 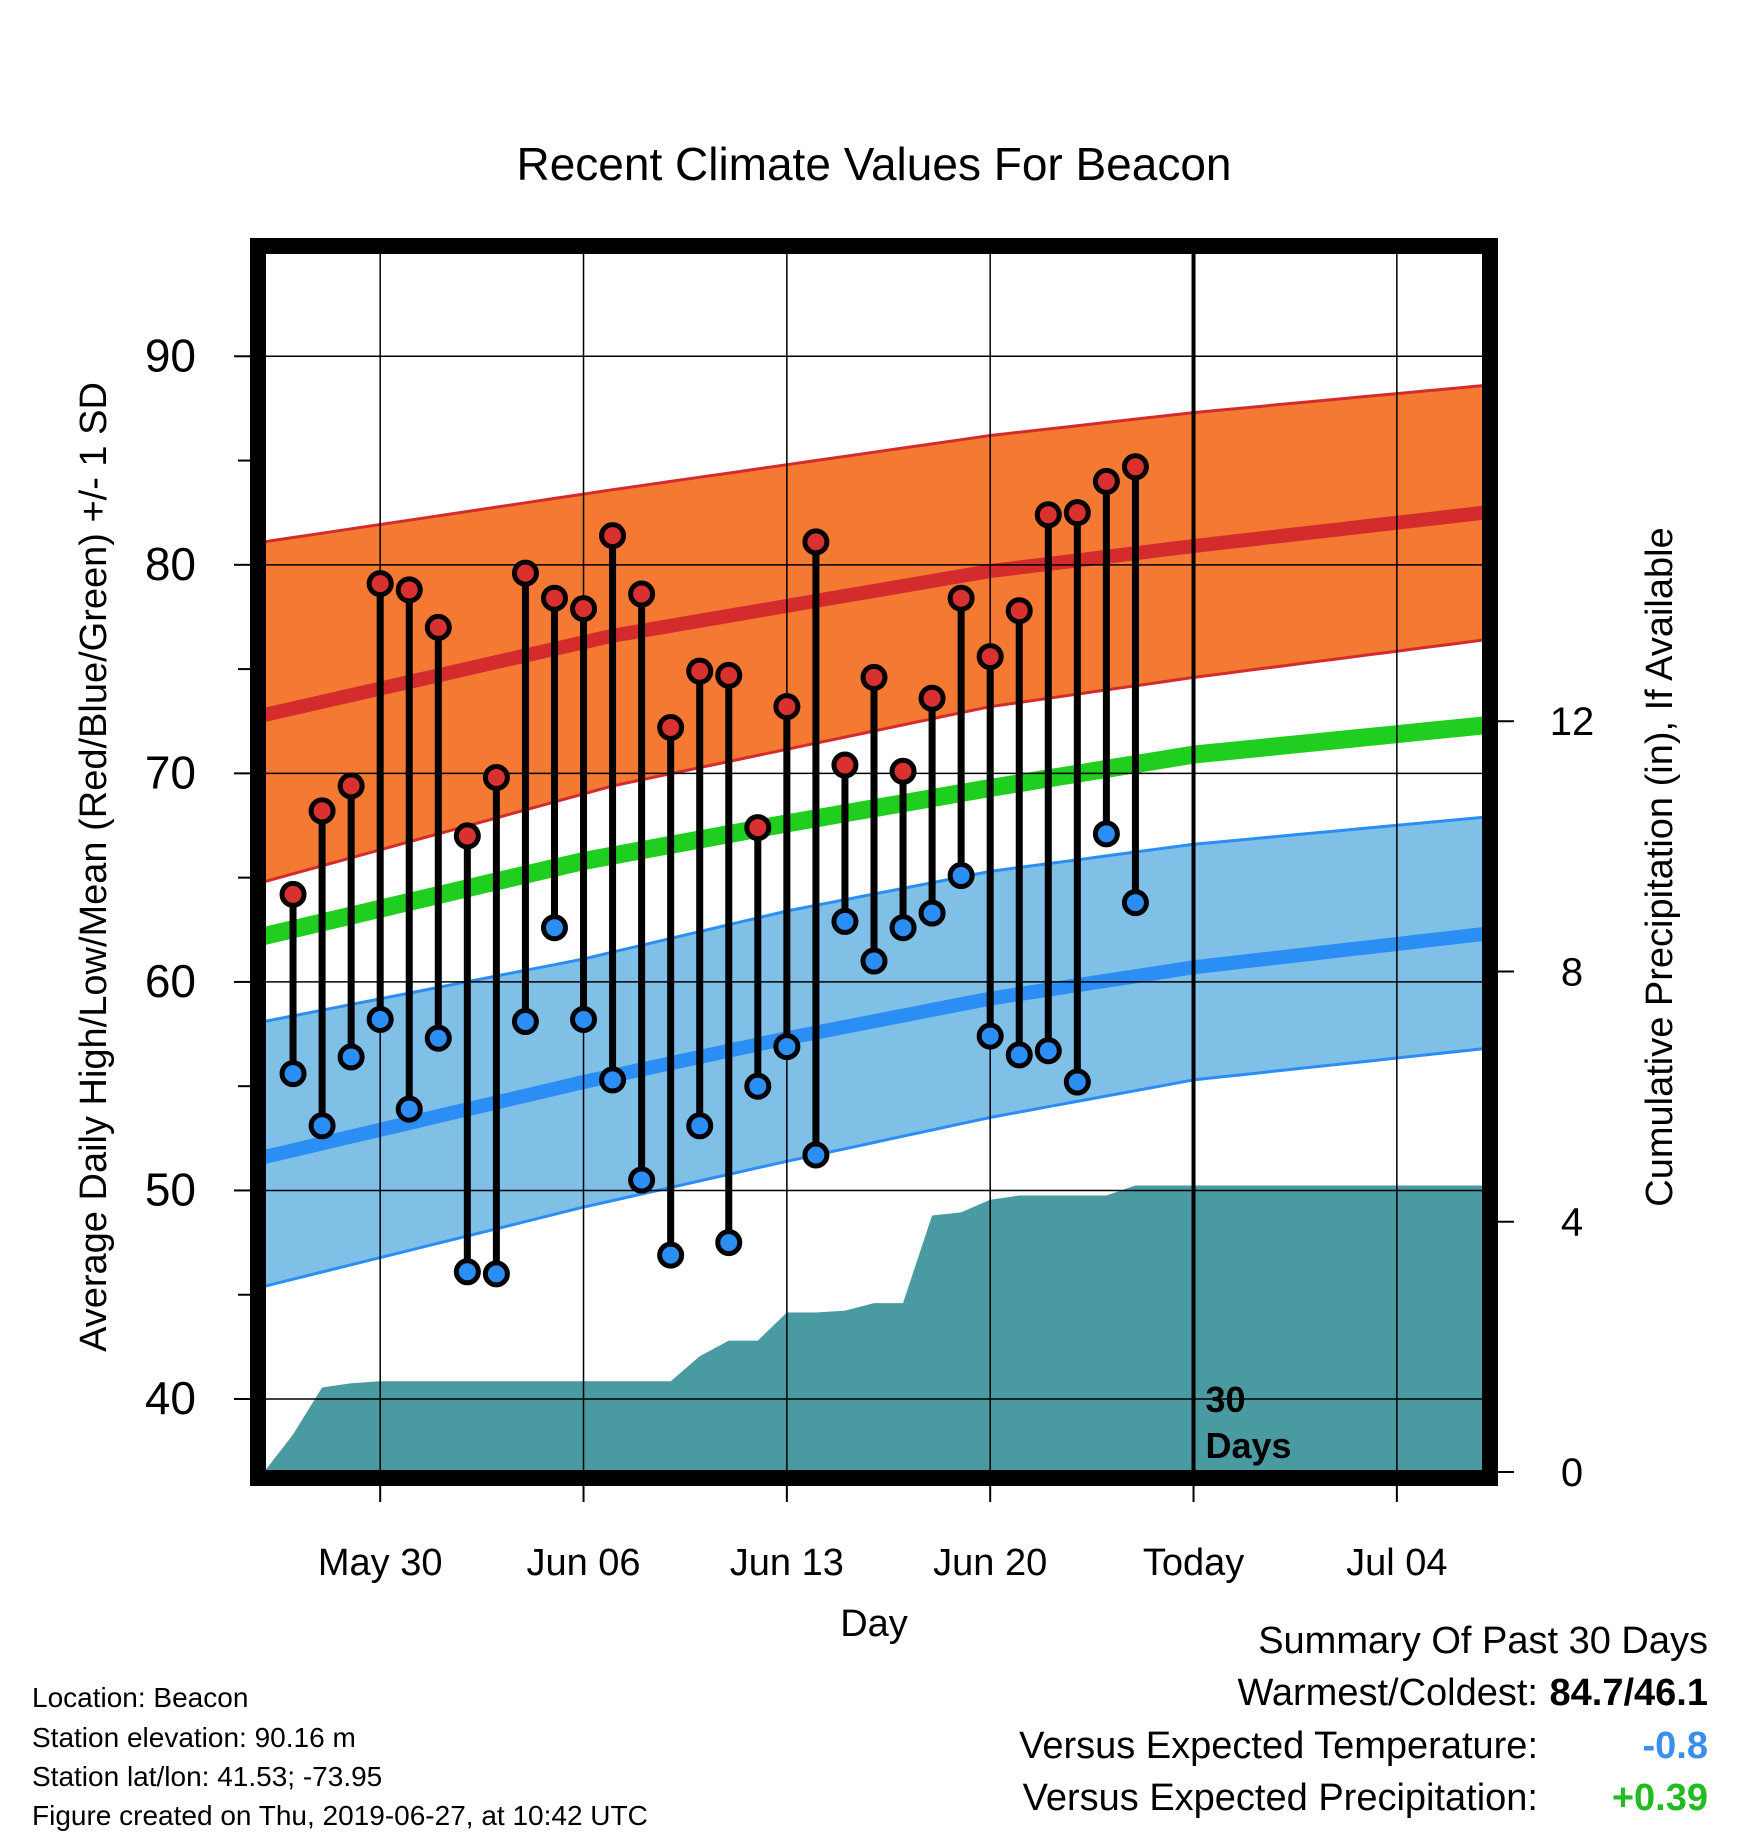 I want to click on y2-tick-label: 0, so click(x=1572, y=1473).